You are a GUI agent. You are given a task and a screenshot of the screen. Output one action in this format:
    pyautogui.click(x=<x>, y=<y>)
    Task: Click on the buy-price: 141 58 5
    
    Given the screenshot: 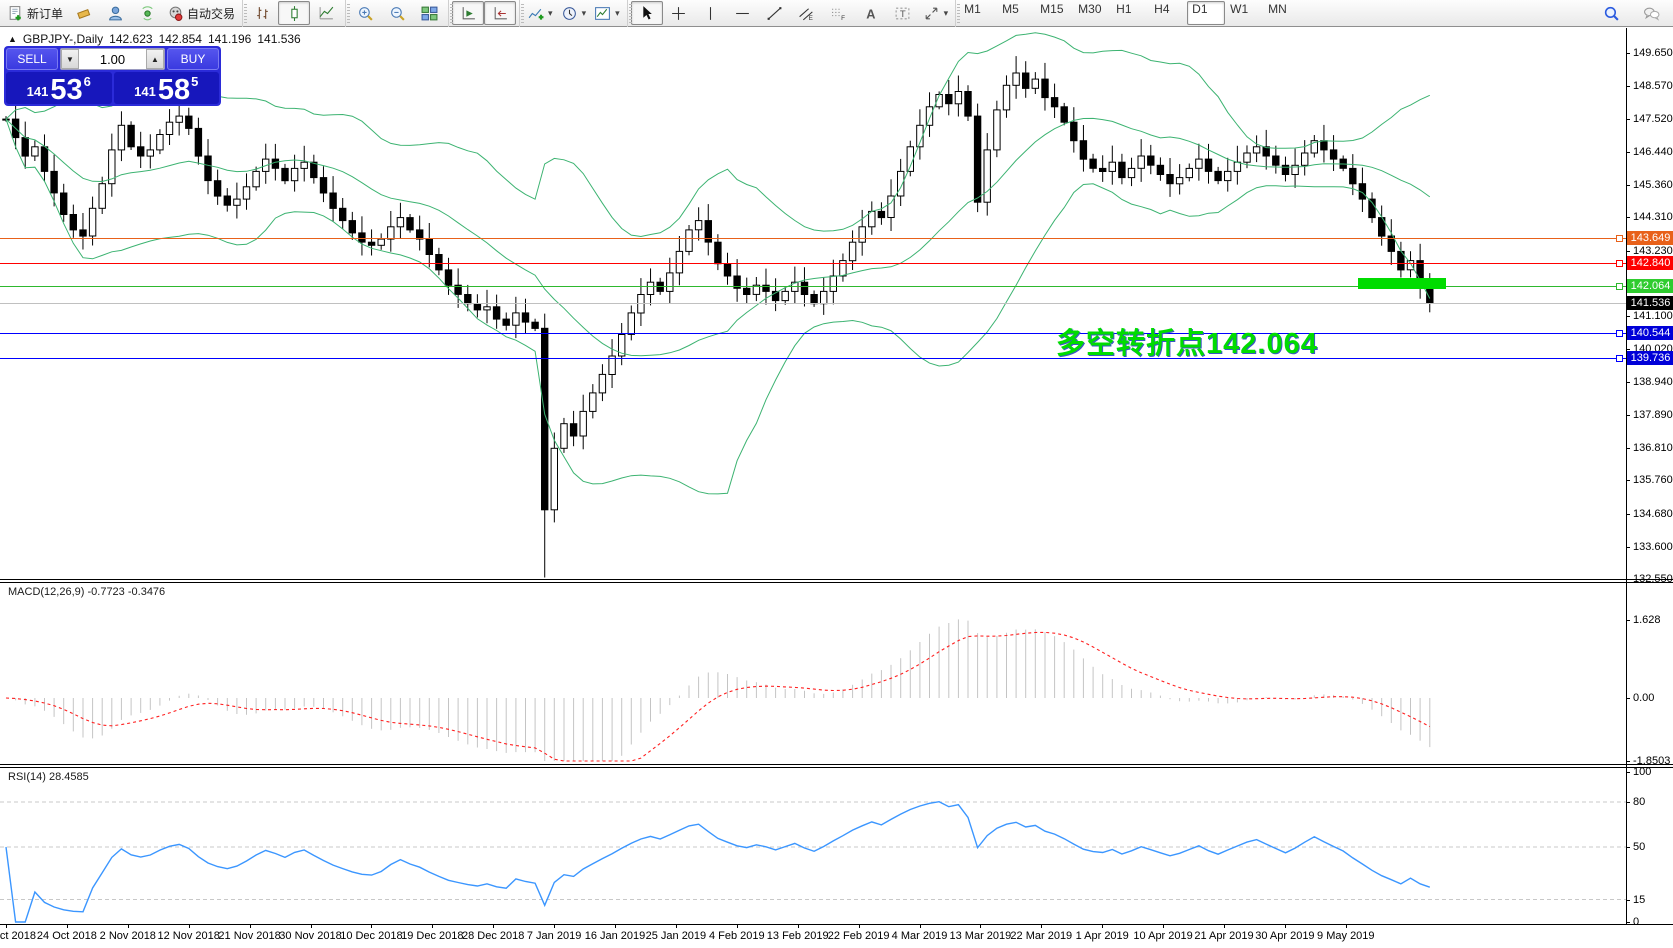 What is the action you would take?
    pyautogui.click(x=166, y=88)
    